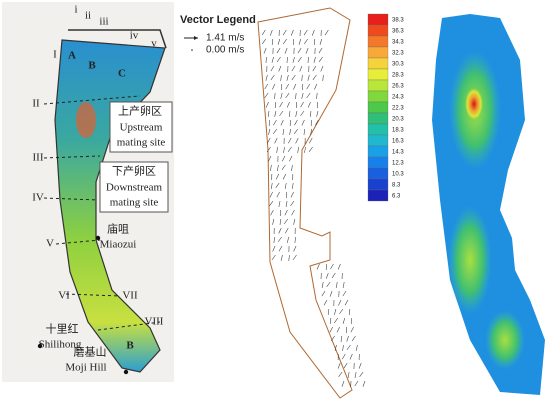  Describe the element at coordinates (88, 16) in the screenshot. I see `section-label: ii` at that location.